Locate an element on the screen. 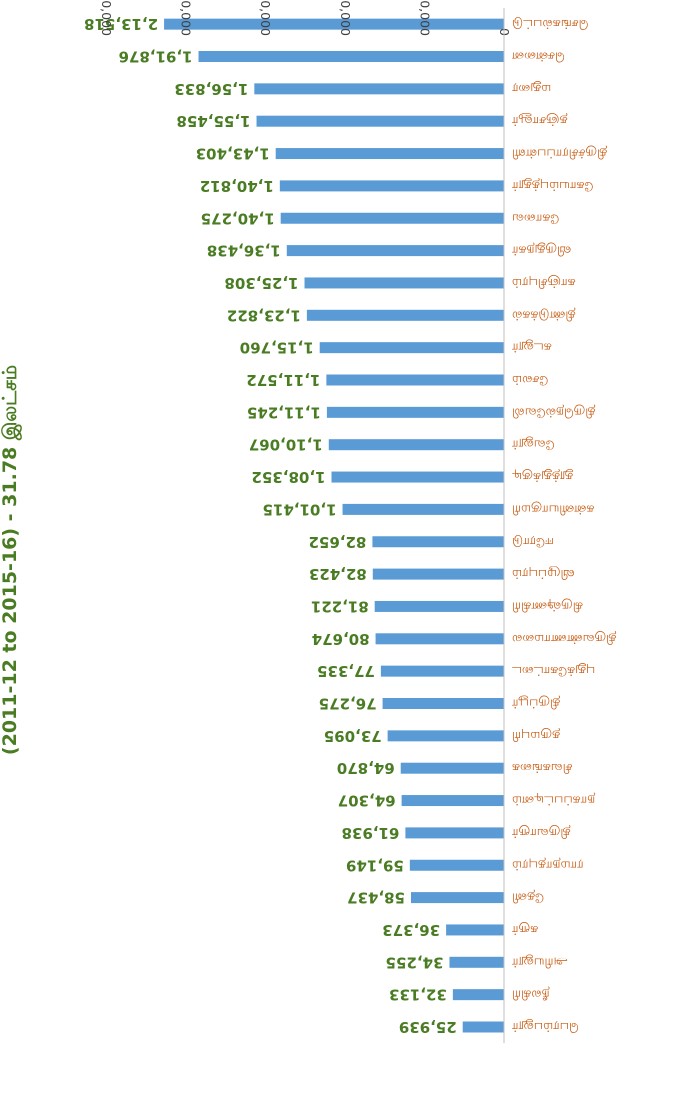 Image resolution: width=684 pixels, height=1120 pixels. category-label: பெரம்பலூர் is located at coordinates (545, 1027).